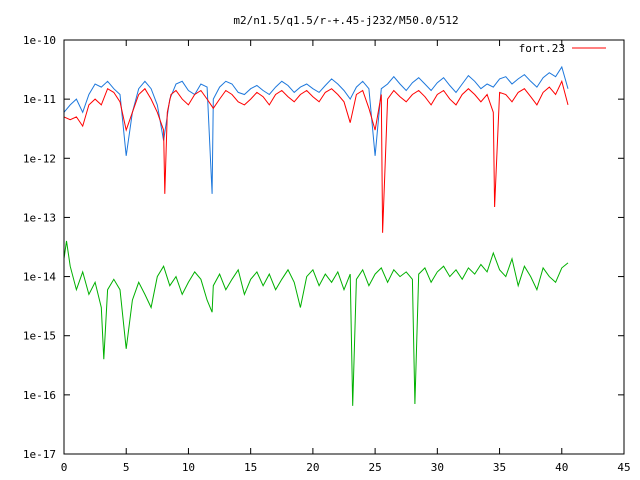 The image size is (640, 480). Describe the element at coordinates (39, 454) in the screenshot. I see `y-tick-label: 1e-17` at that location.